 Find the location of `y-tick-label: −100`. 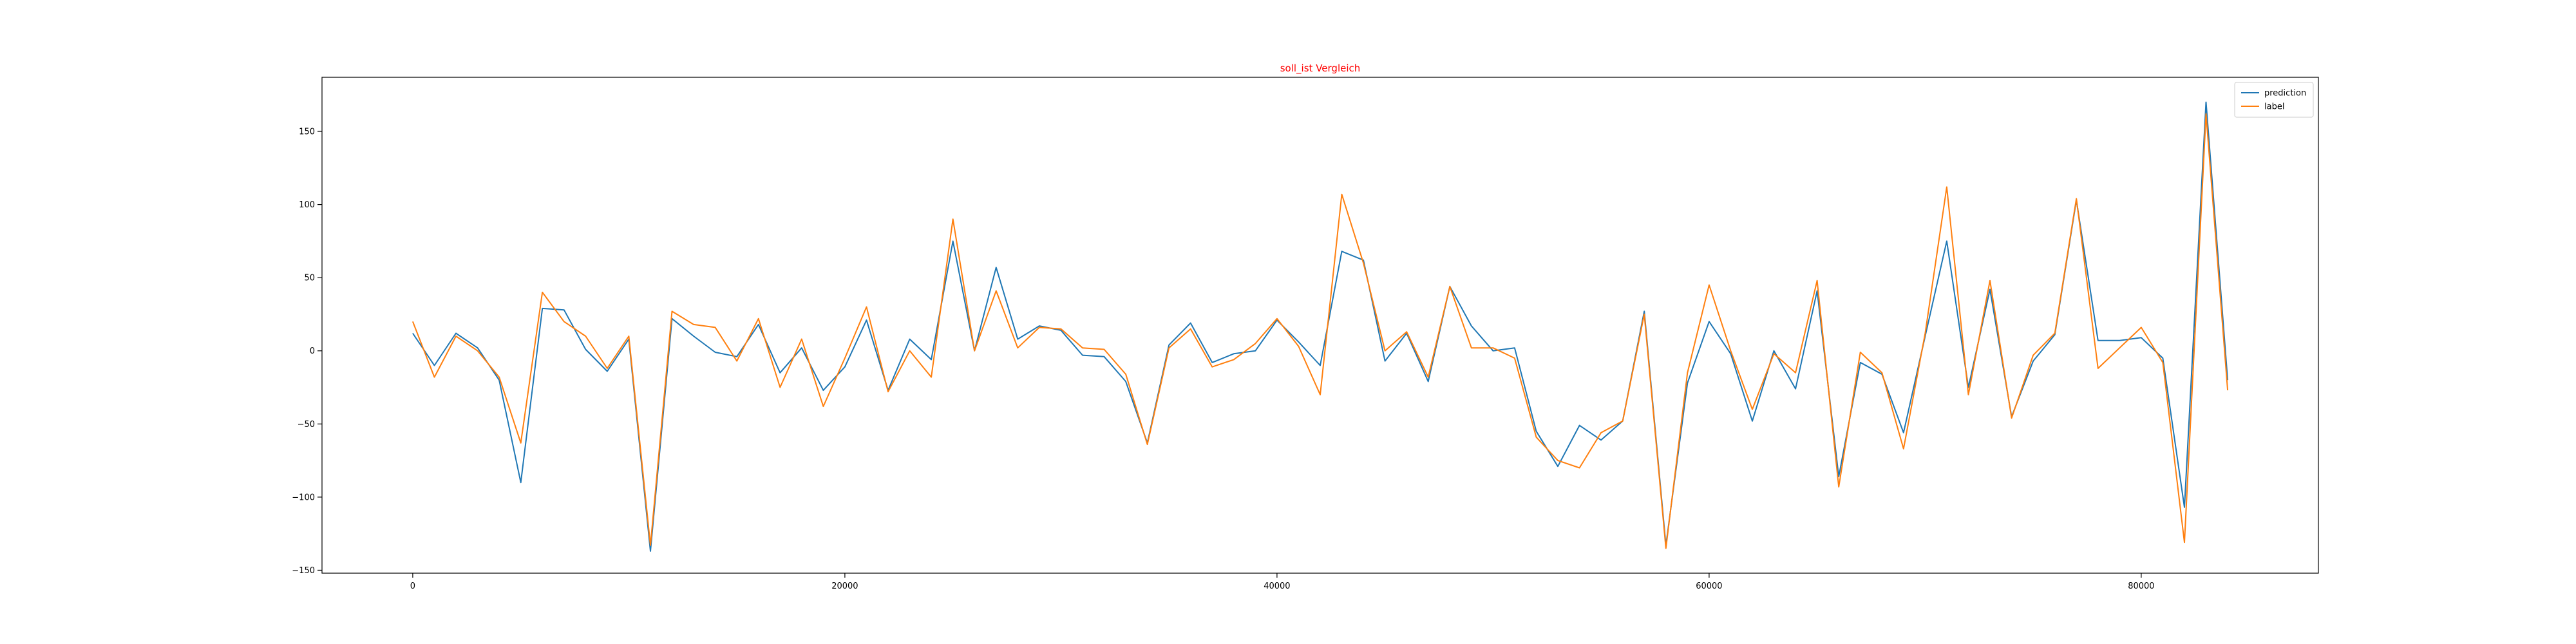

y-tick-label: −100 is located at coordinates (303, 497).